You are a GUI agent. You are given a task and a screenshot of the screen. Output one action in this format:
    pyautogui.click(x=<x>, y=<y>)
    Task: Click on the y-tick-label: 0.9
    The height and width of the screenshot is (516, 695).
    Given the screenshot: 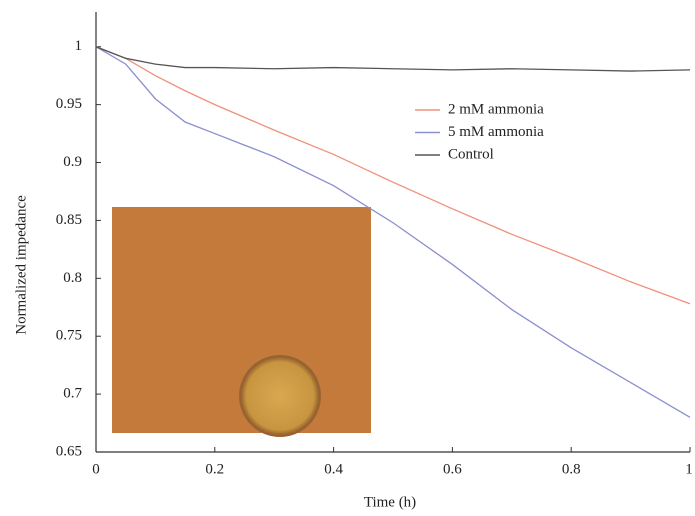 What is the action you would take?
    pyautogui.click(x=72, y=162)
    